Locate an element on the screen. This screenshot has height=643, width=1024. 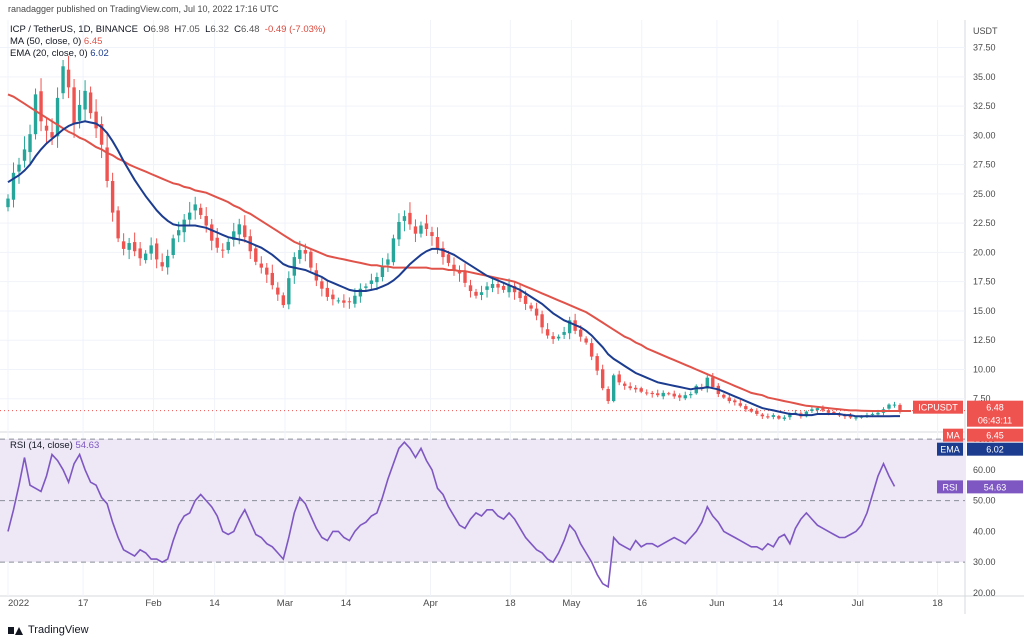
price-tick-label: 15.00 is located at coordinates (984, 311).